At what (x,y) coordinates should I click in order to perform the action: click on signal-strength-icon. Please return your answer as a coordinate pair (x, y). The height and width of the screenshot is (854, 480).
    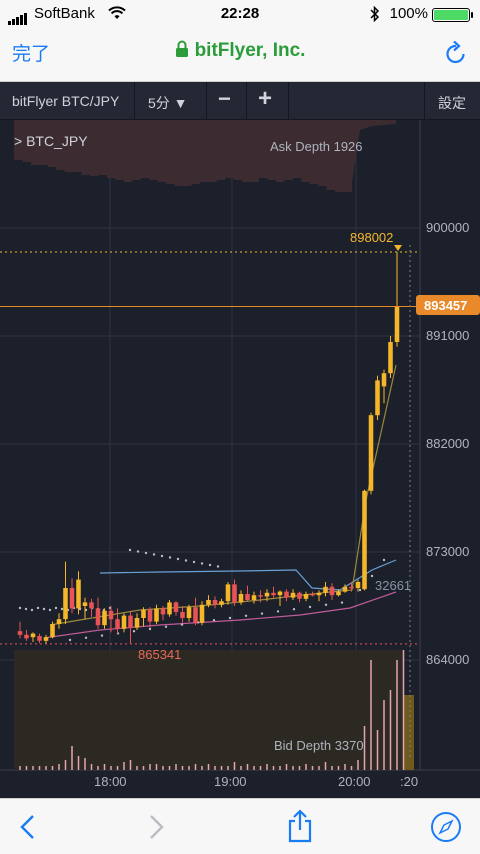
    Looking at the image, I should click on (18, 16).